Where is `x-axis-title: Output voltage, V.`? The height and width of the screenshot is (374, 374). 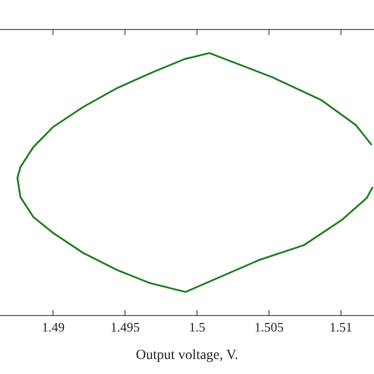 x-axis-title: Output voltage, V. is located at coordinates (187, 355).